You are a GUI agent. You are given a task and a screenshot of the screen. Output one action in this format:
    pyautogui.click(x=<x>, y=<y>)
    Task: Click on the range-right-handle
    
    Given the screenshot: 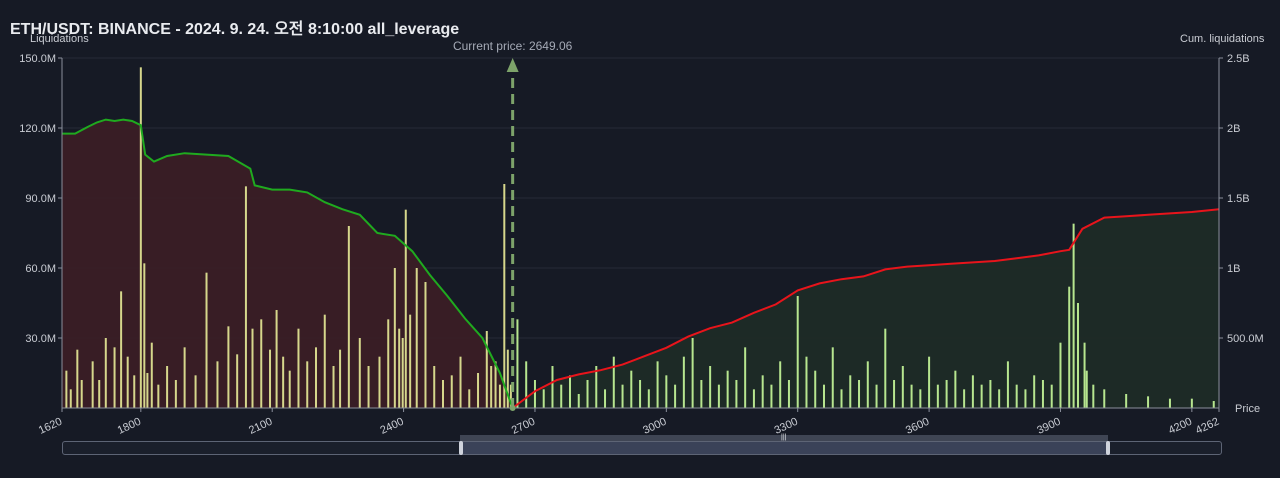 What is the action you would take?
    pyautogui.click(x=1108, y=448)
    